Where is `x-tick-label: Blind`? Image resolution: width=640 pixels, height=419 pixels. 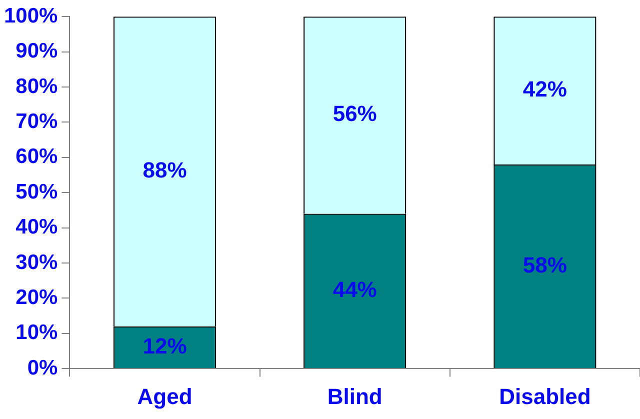
x-tick-label: Blind is located at coordinates (354, 396).